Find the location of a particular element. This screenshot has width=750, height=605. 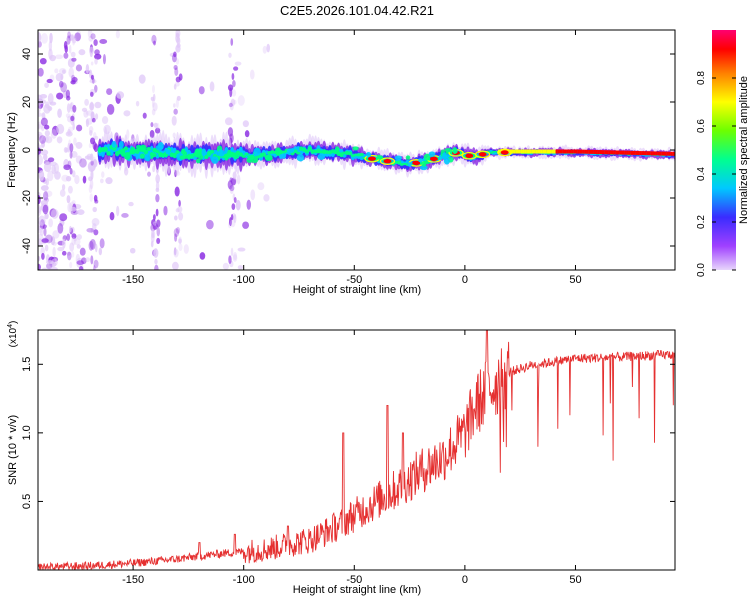

snr-xtick-label: 0 is located at coordinates (465, 580).